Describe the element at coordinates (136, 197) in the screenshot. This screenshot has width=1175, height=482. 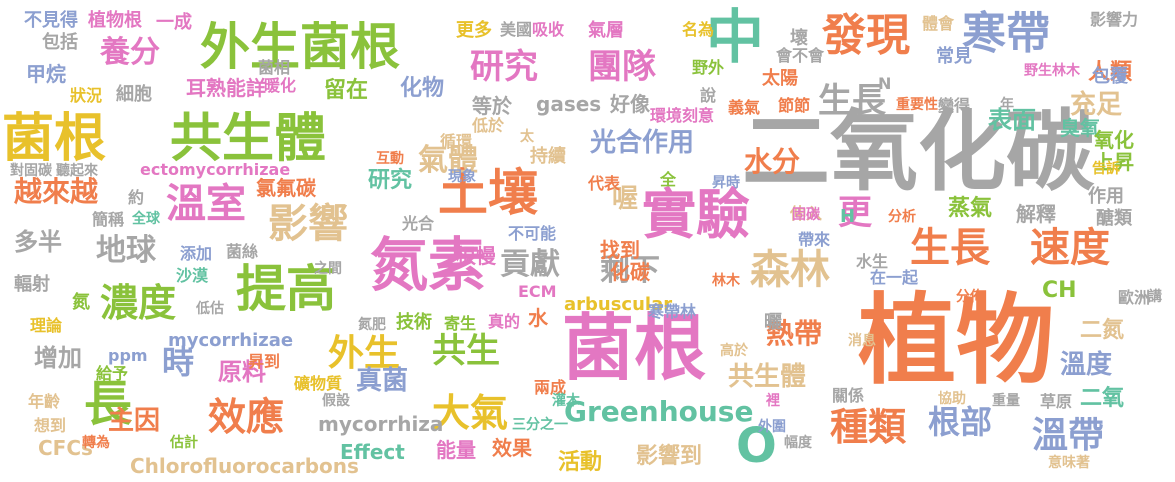
I see `cloud-word: 約` at that location.